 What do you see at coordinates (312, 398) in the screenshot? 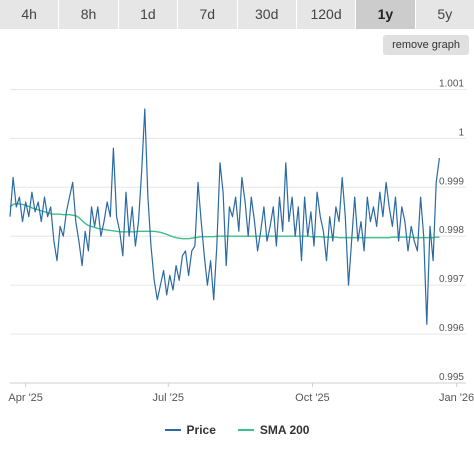
I see `x-tick-label: Oct '25` at bounding box center [312, 398].